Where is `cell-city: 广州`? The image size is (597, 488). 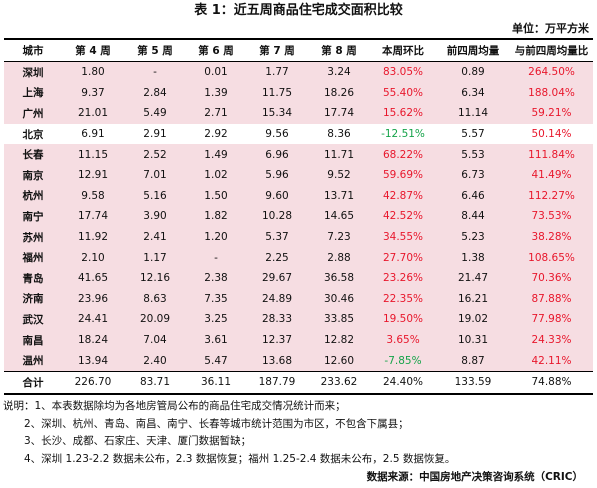
cell-city: 广州 is located at coordinates (33, 113).